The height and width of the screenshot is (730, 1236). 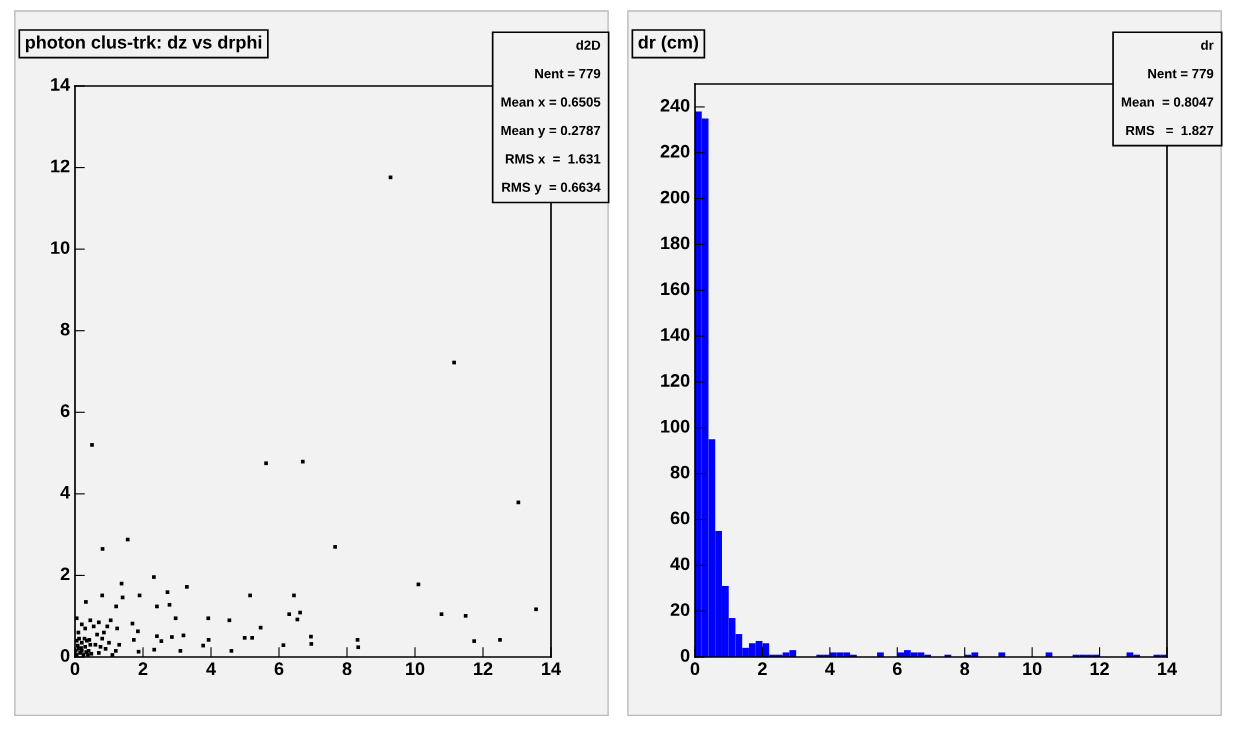 I want to click on y-tick-label: 6, so click(x=65, y=411).